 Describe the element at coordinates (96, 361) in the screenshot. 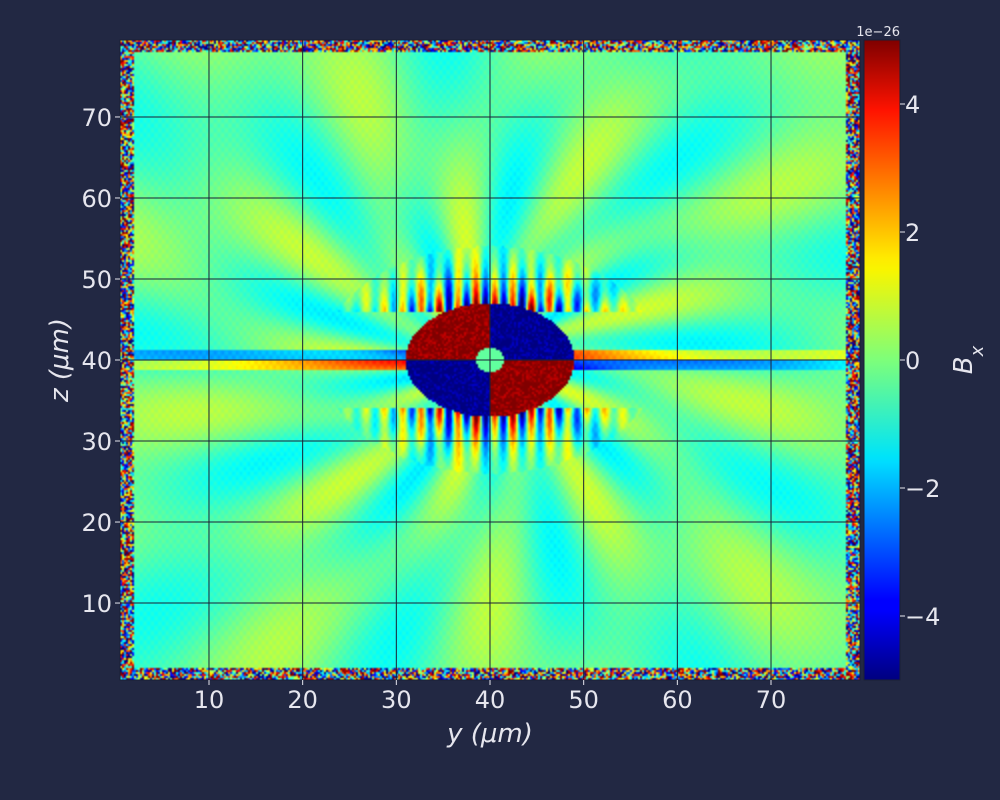

I see `y-tick-label: 40` at that location.